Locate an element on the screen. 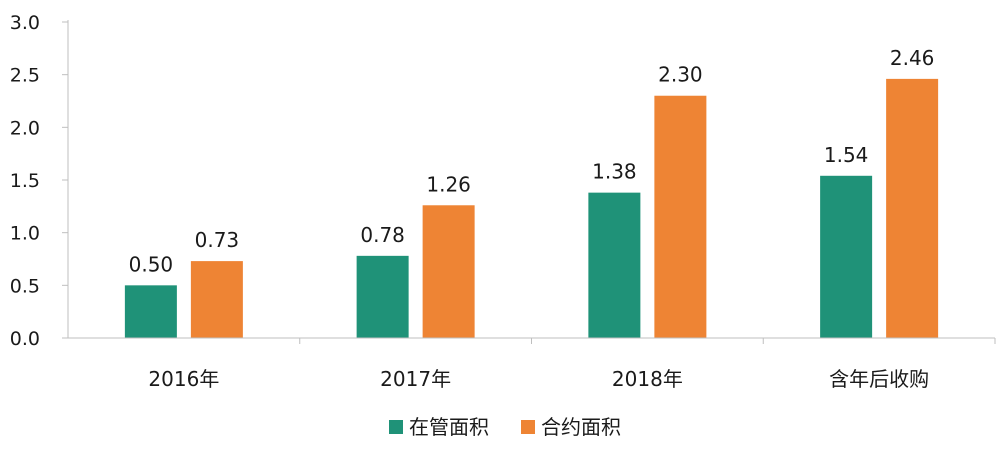 This screenshot has height=452, width=1000. legend-label: 在管面积 is located at coordinates (449, 427).